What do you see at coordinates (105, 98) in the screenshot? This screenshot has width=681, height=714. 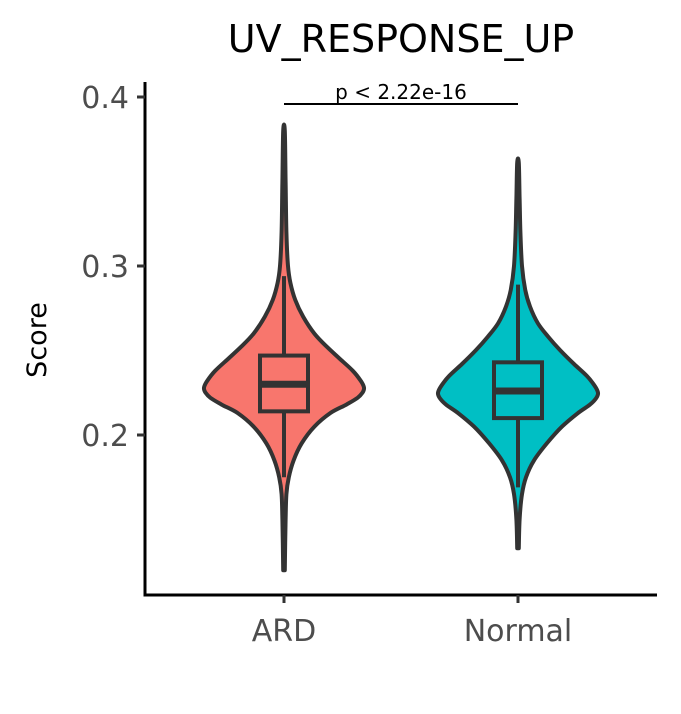 I see `y-tick-label: 0.4` at bounding box center [105, 98].